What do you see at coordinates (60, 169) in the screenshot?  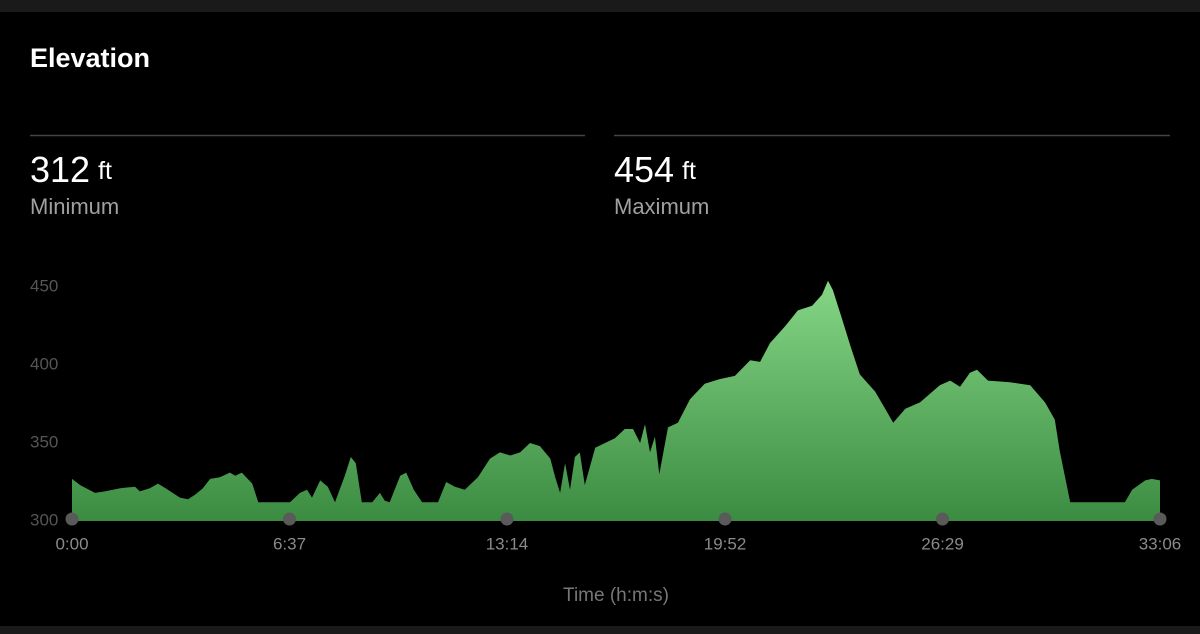 I see `stat-number: 312` at bounding box center [60, 169].